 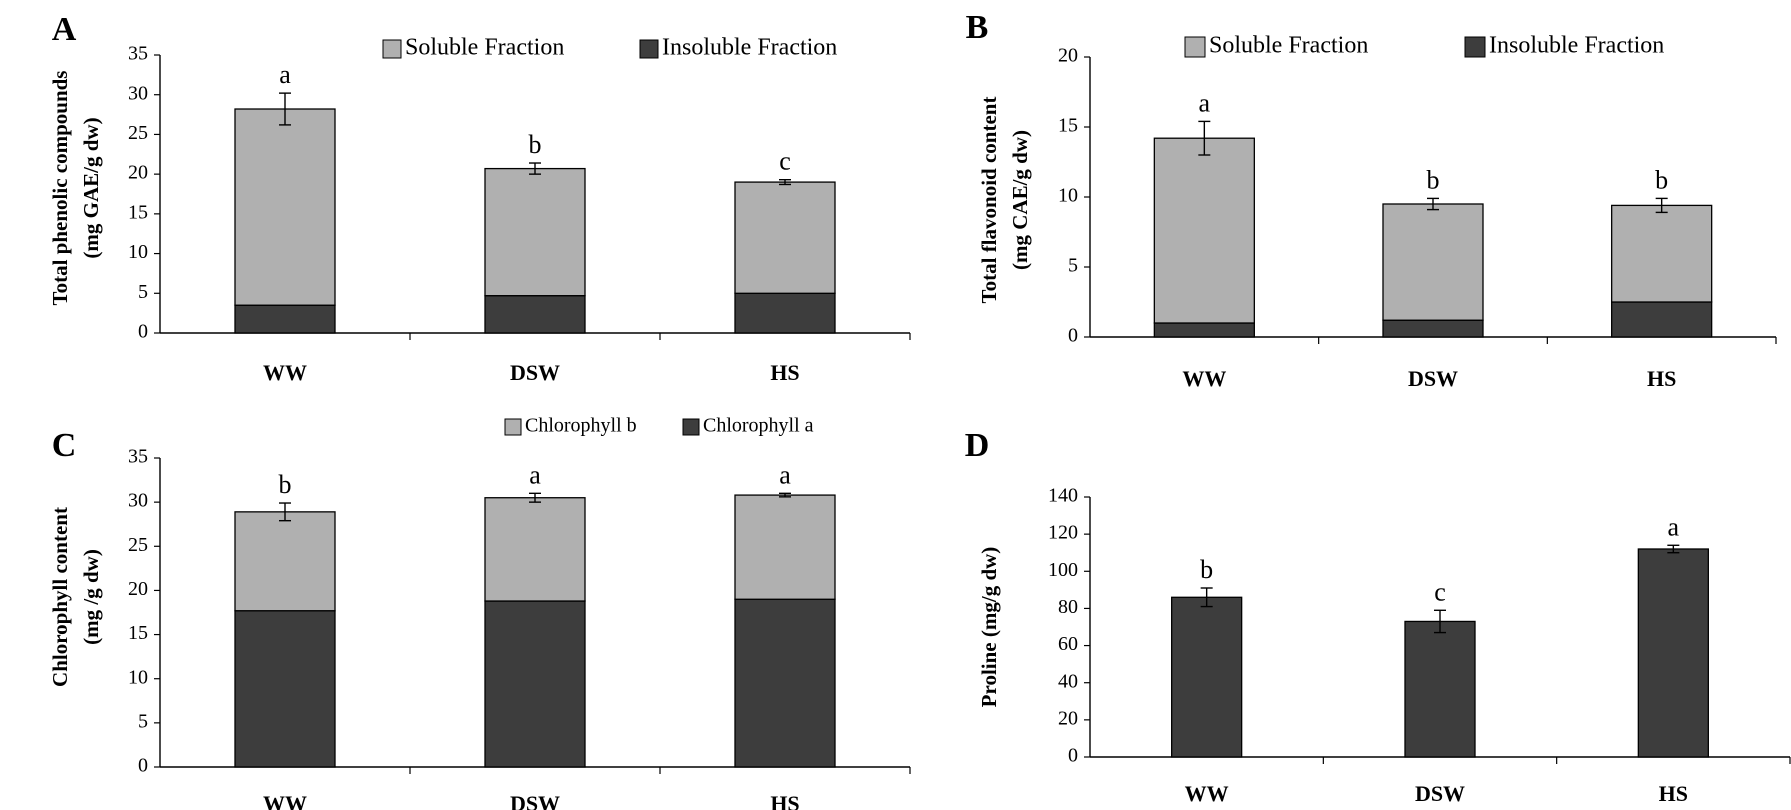 I want to click on y-axis-label: (mg CAE/g dw), so click(x=1020, y=200).